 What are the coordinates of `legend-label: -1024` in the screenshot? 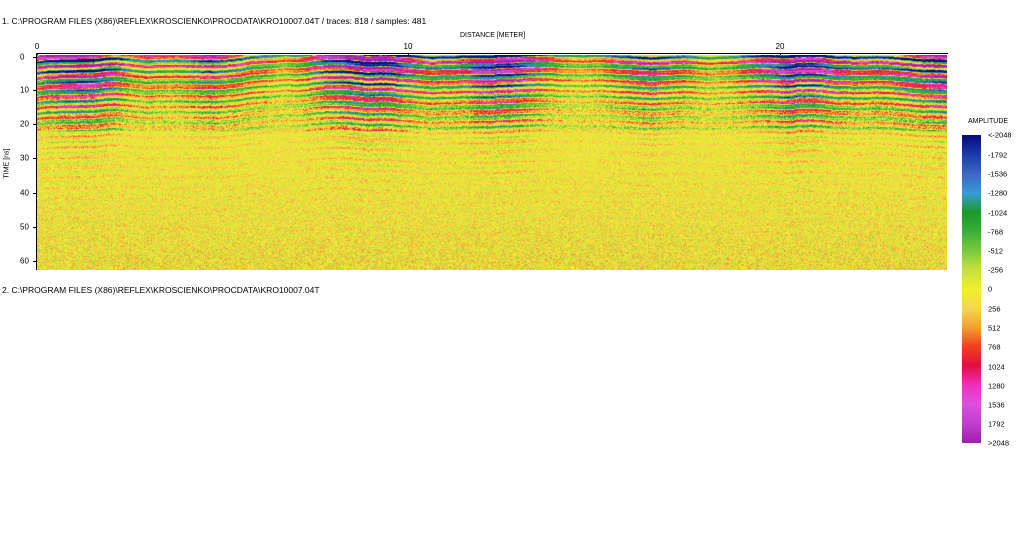 It's located at (998, 213).